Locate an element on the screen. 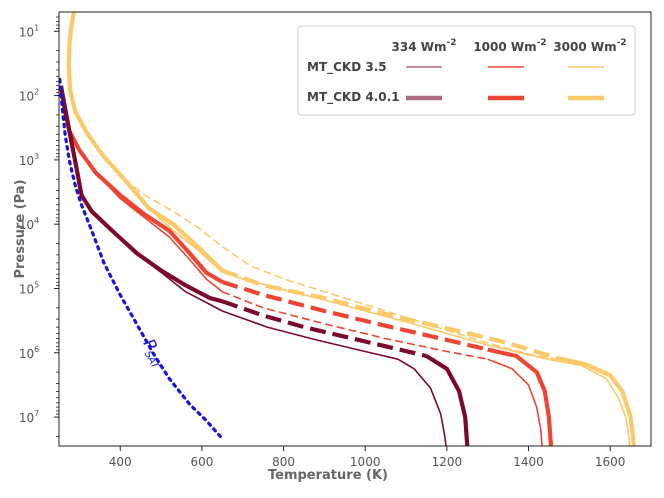  y-tick-label-0: 10¹ is located at coordinates (29, 31).